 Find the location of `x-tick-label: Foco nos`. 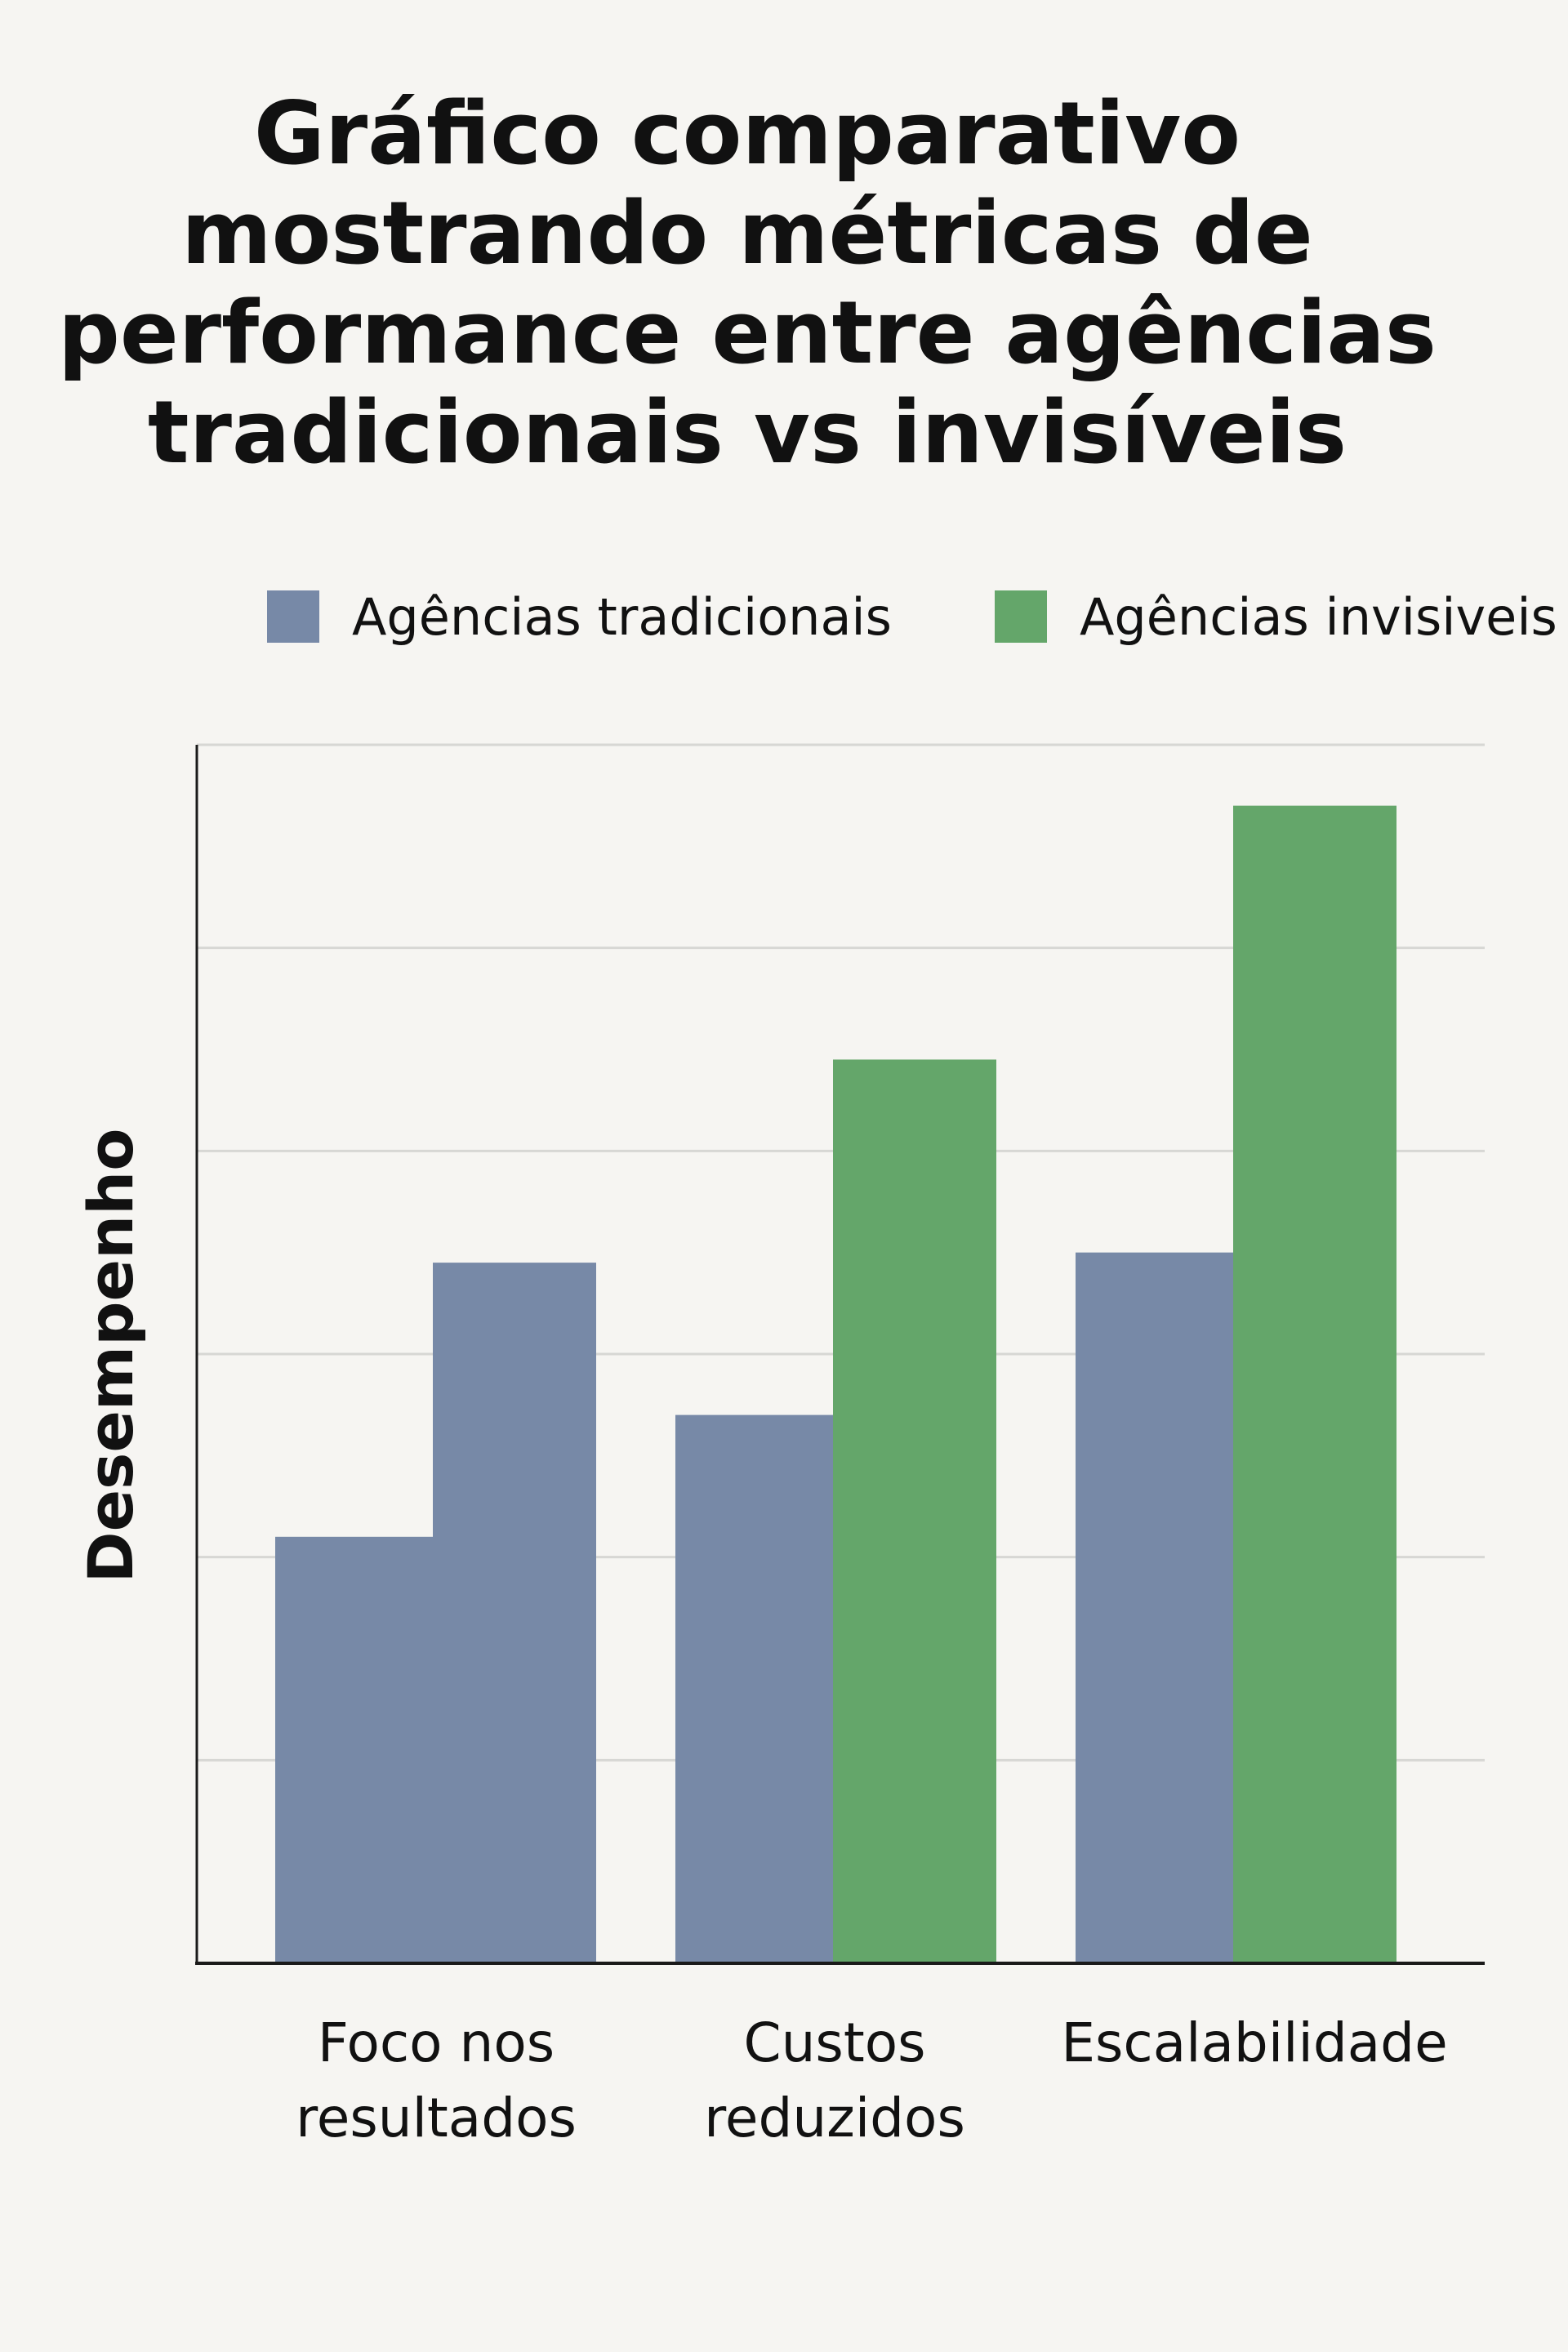

x-tick-label: Foco nos is located at coordinates (436, 2043).